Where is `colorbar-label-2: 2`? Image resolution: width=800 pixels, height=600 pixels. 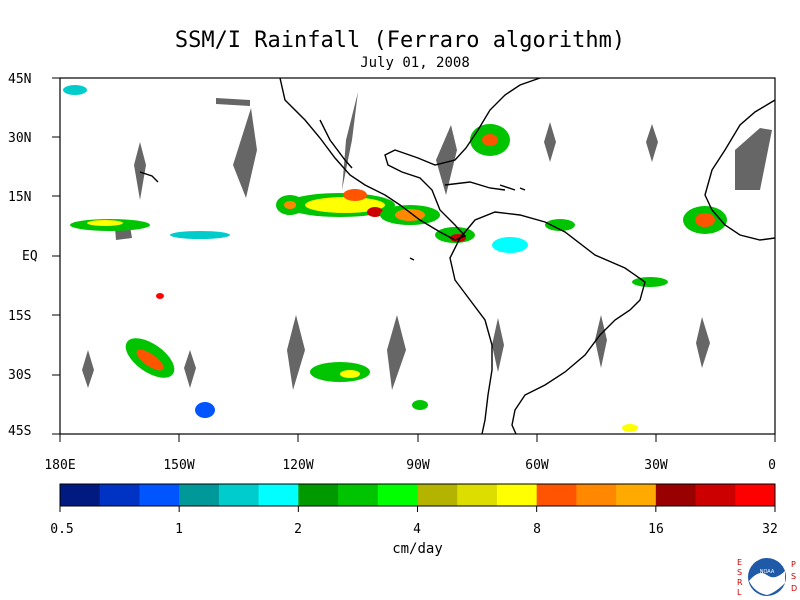
colorbar-label-2: 2 is located at coordinates (298, 529).